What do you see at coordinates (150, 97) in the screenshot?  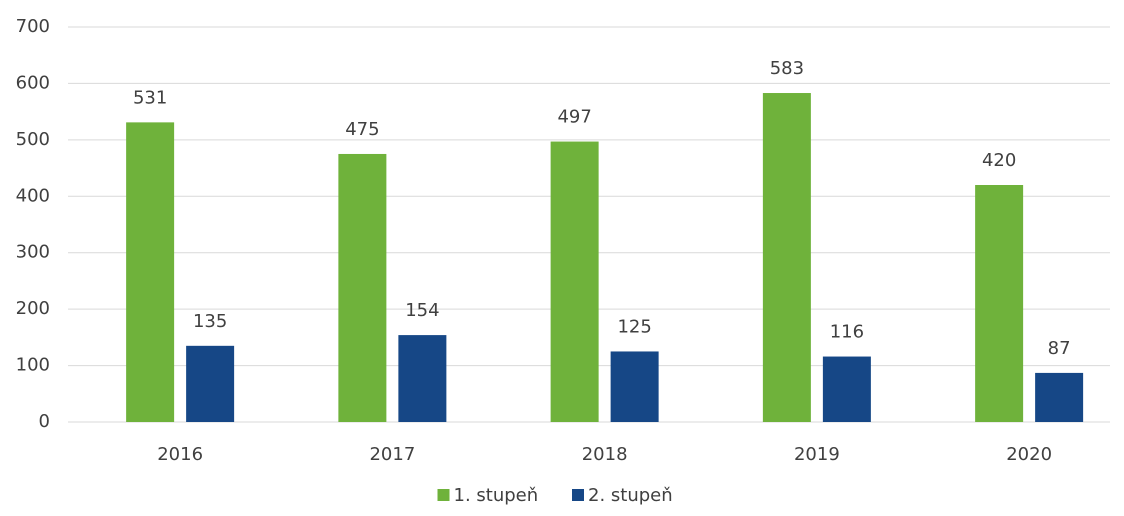 I see `data-label: 531` at bounding box center [150, 97].